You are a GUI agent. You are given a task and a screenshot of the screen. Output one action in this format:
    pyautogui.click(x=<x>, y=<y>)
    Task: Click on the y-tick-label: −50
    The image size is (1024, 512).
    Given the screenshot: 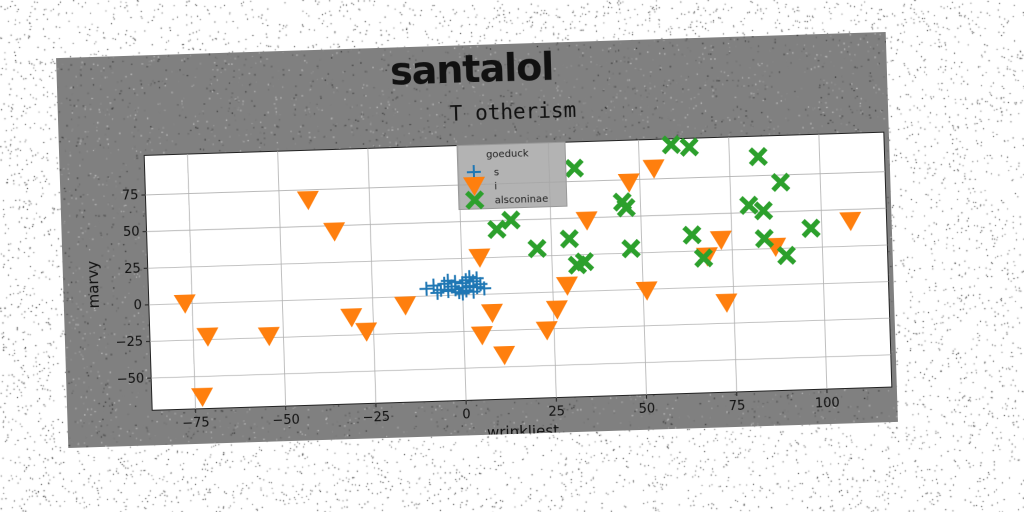 What is the action you would take?
    pyautogui.click(x=131, y=379)
    